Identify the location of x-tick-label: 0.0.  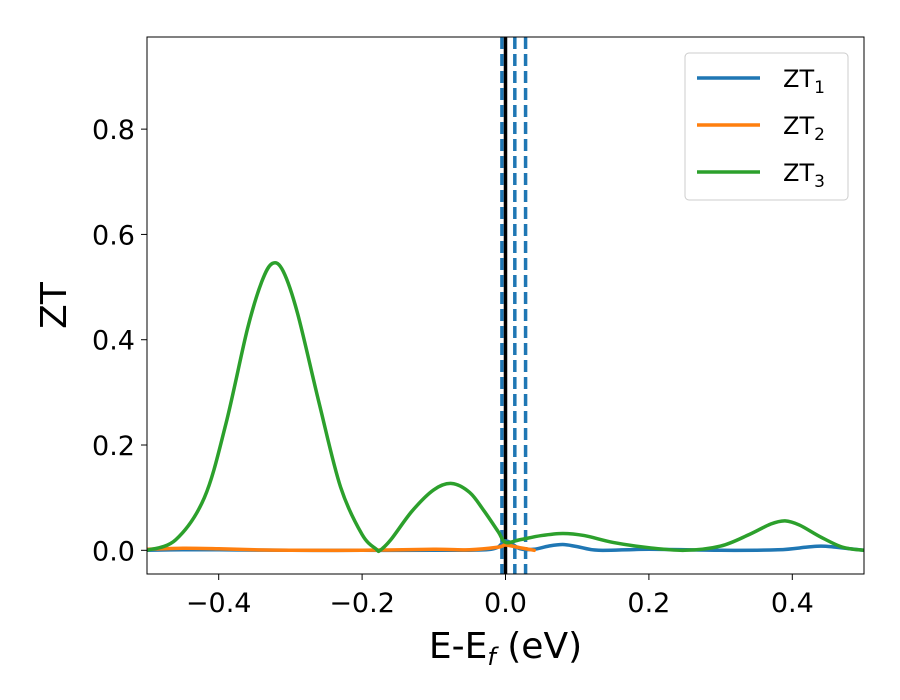
(505, 603).